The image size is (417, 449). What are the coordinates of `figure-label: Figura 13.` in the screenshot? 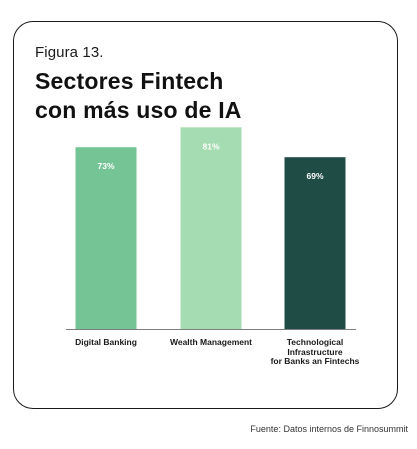 It's located at (69, 52).